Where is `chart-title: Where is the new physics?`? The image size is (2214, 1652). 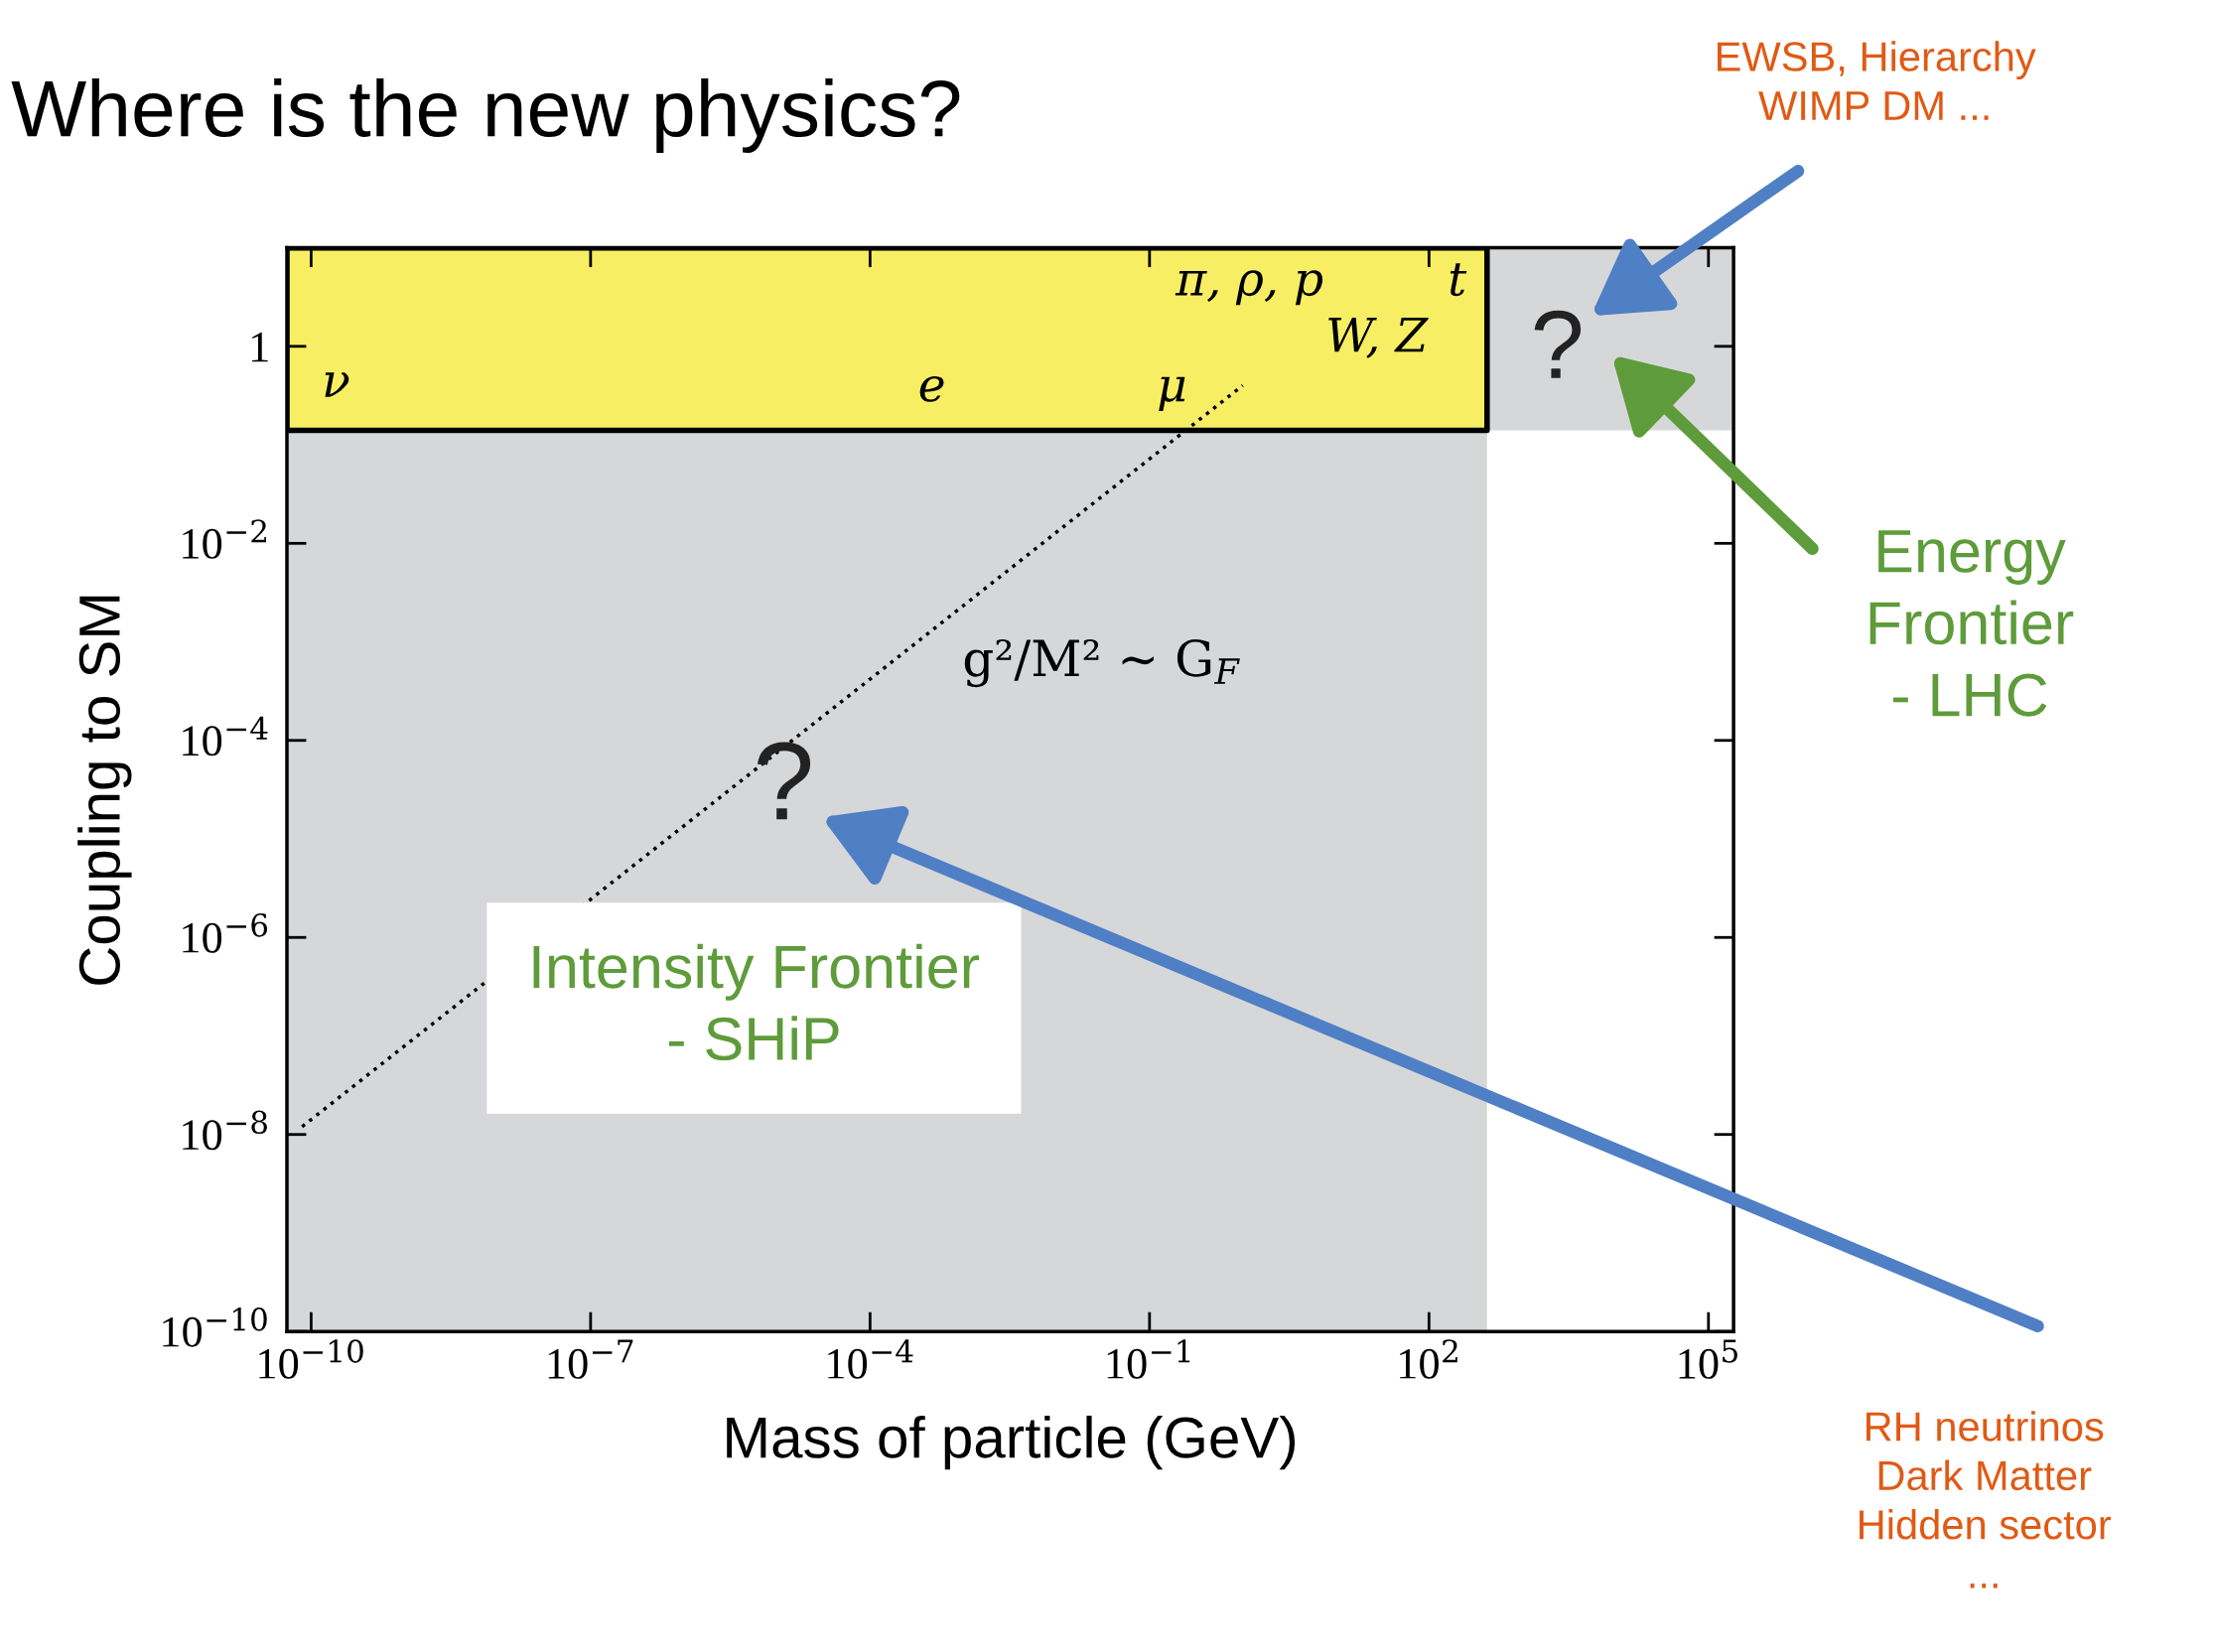 chart-title: Where is the new physics? is located at coordinates (485, 115).